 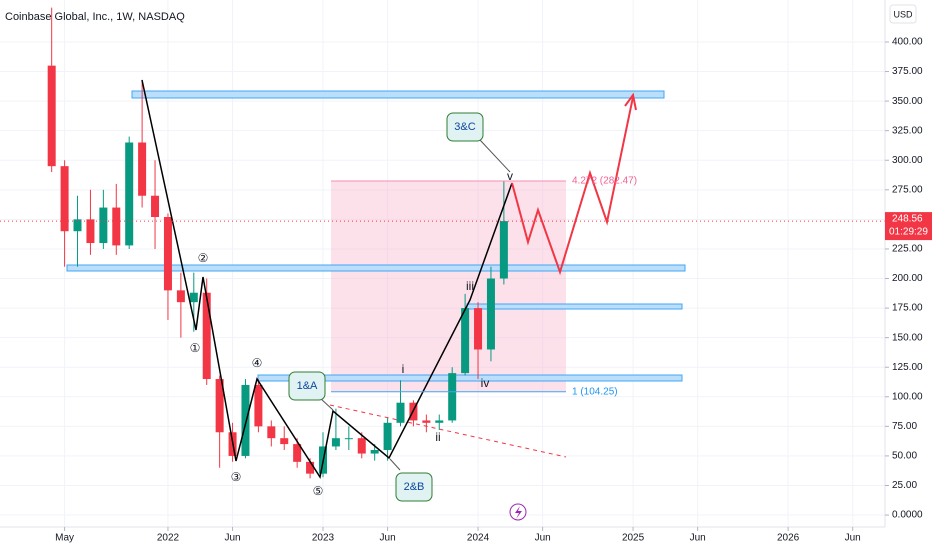 I want to click on y-tick-label: 300.00, so click(x=907, y=160).